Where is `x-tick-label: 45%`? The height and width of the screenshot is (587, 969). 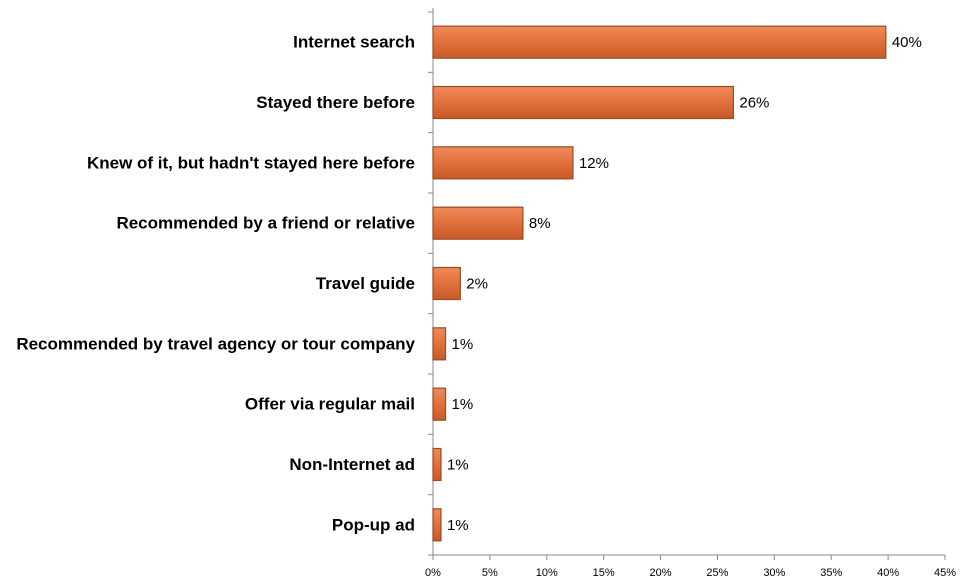 x-tick-label: 45% is located at coordinates (945, 573).